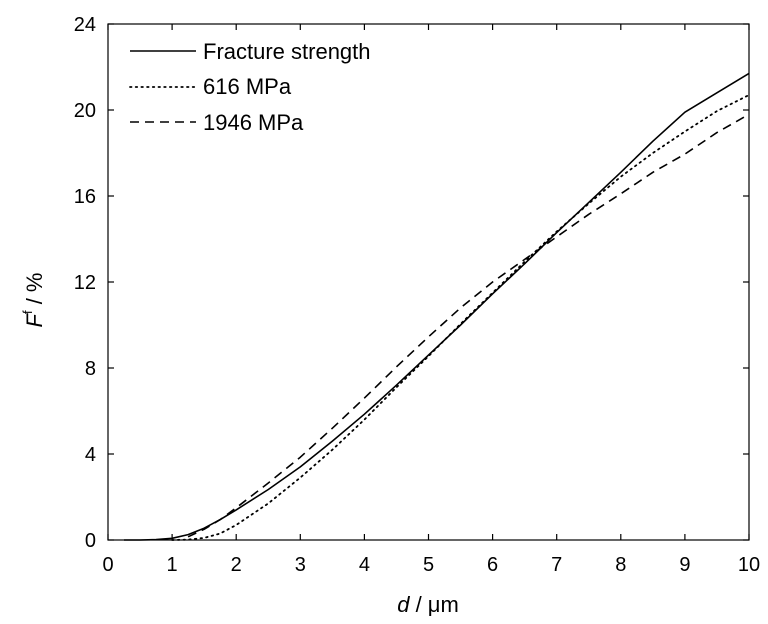 The height and width of the screenshot is (624, 768). Describe the element at coordinates (364, 565) in the screenshot. I see `x-tick-label: 4` at that location.